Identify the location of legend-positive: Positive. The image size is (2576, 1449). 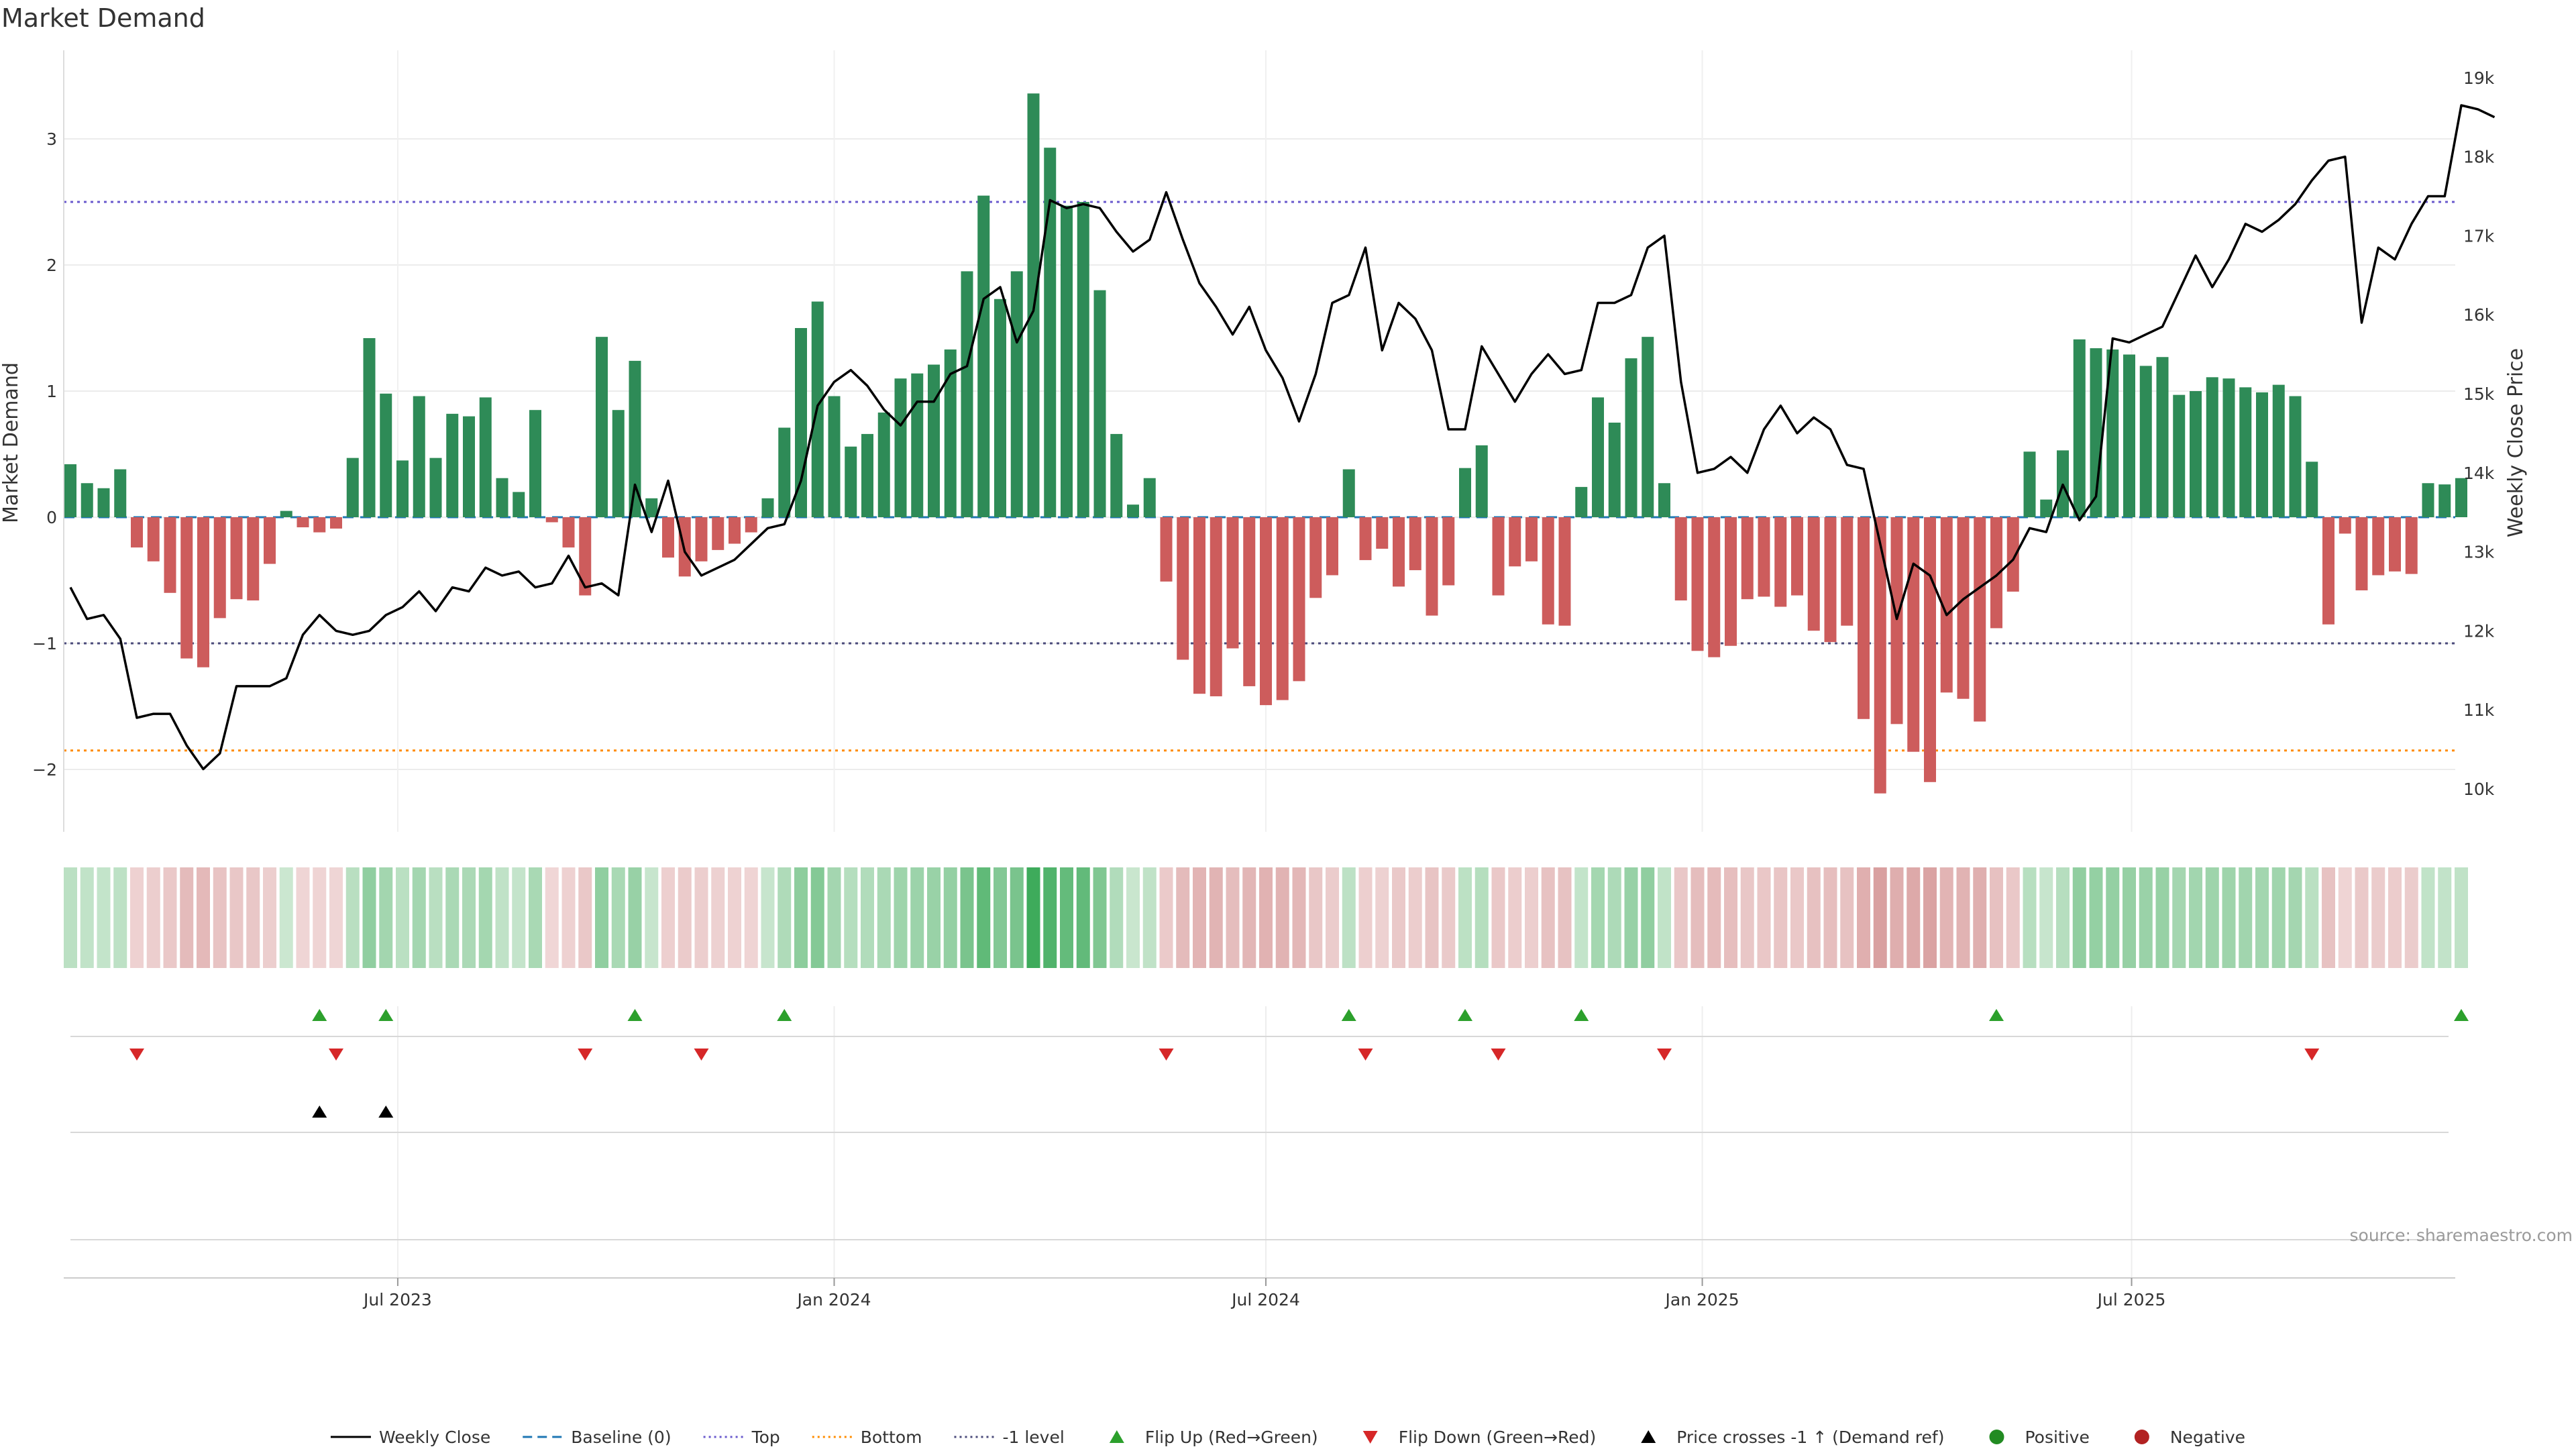
(2039, 1437).